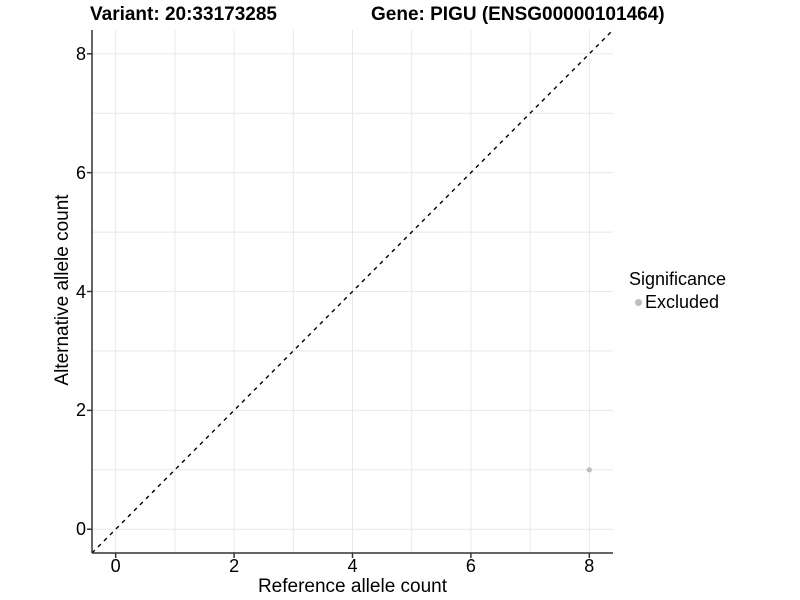 This screenshot has width=800, height=600. Describe the element at coordinates (115, 566) in the screenshot. I see `x-tick-label: 0` at that location.